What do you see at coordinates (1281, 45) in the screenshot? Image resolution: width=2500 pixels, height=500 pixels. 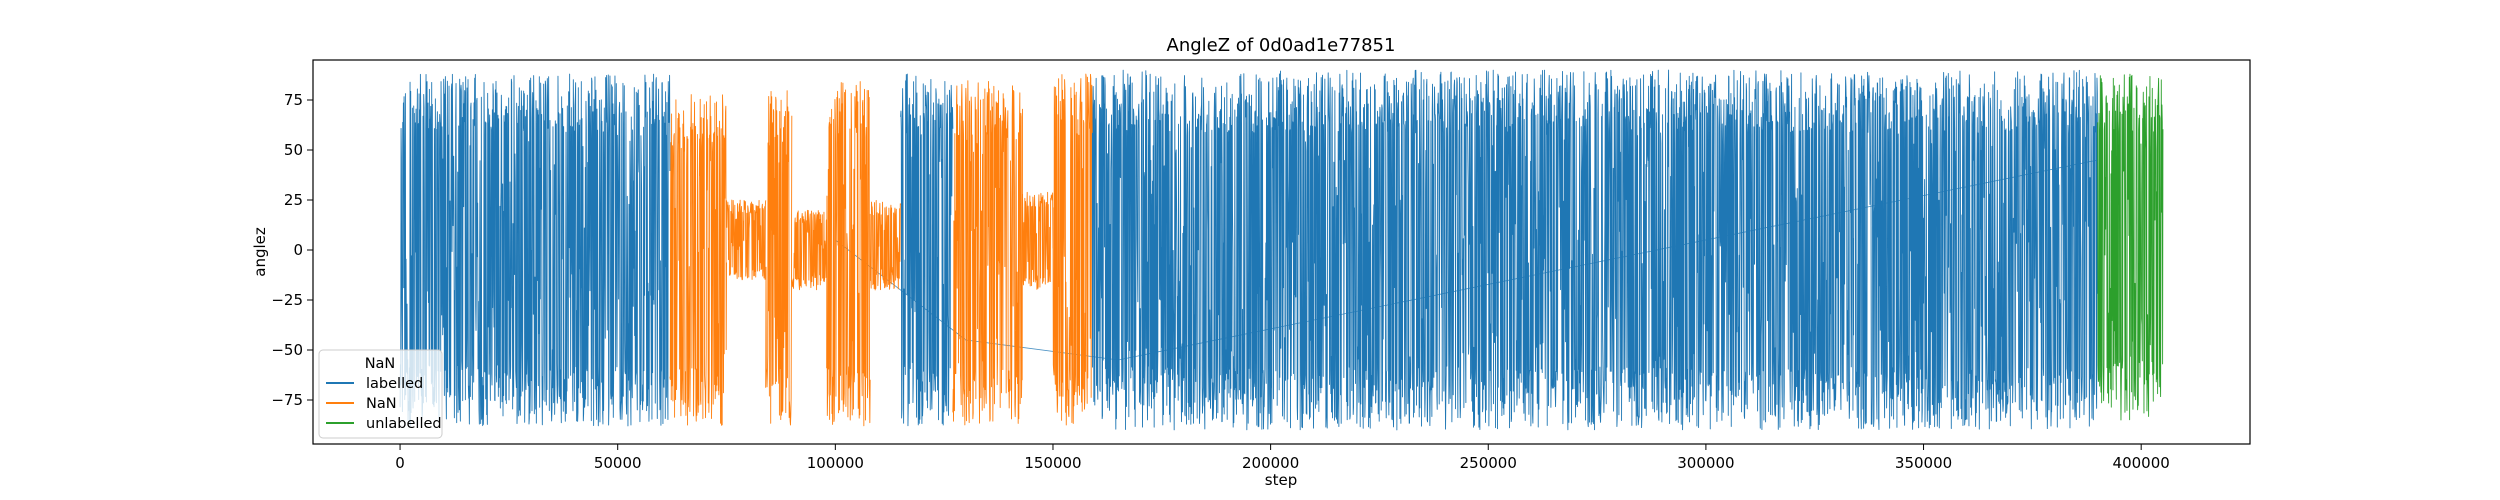 I see `chart-title: AngleZ of 0d0ad1e77851` at bounding box center [1281, 45].